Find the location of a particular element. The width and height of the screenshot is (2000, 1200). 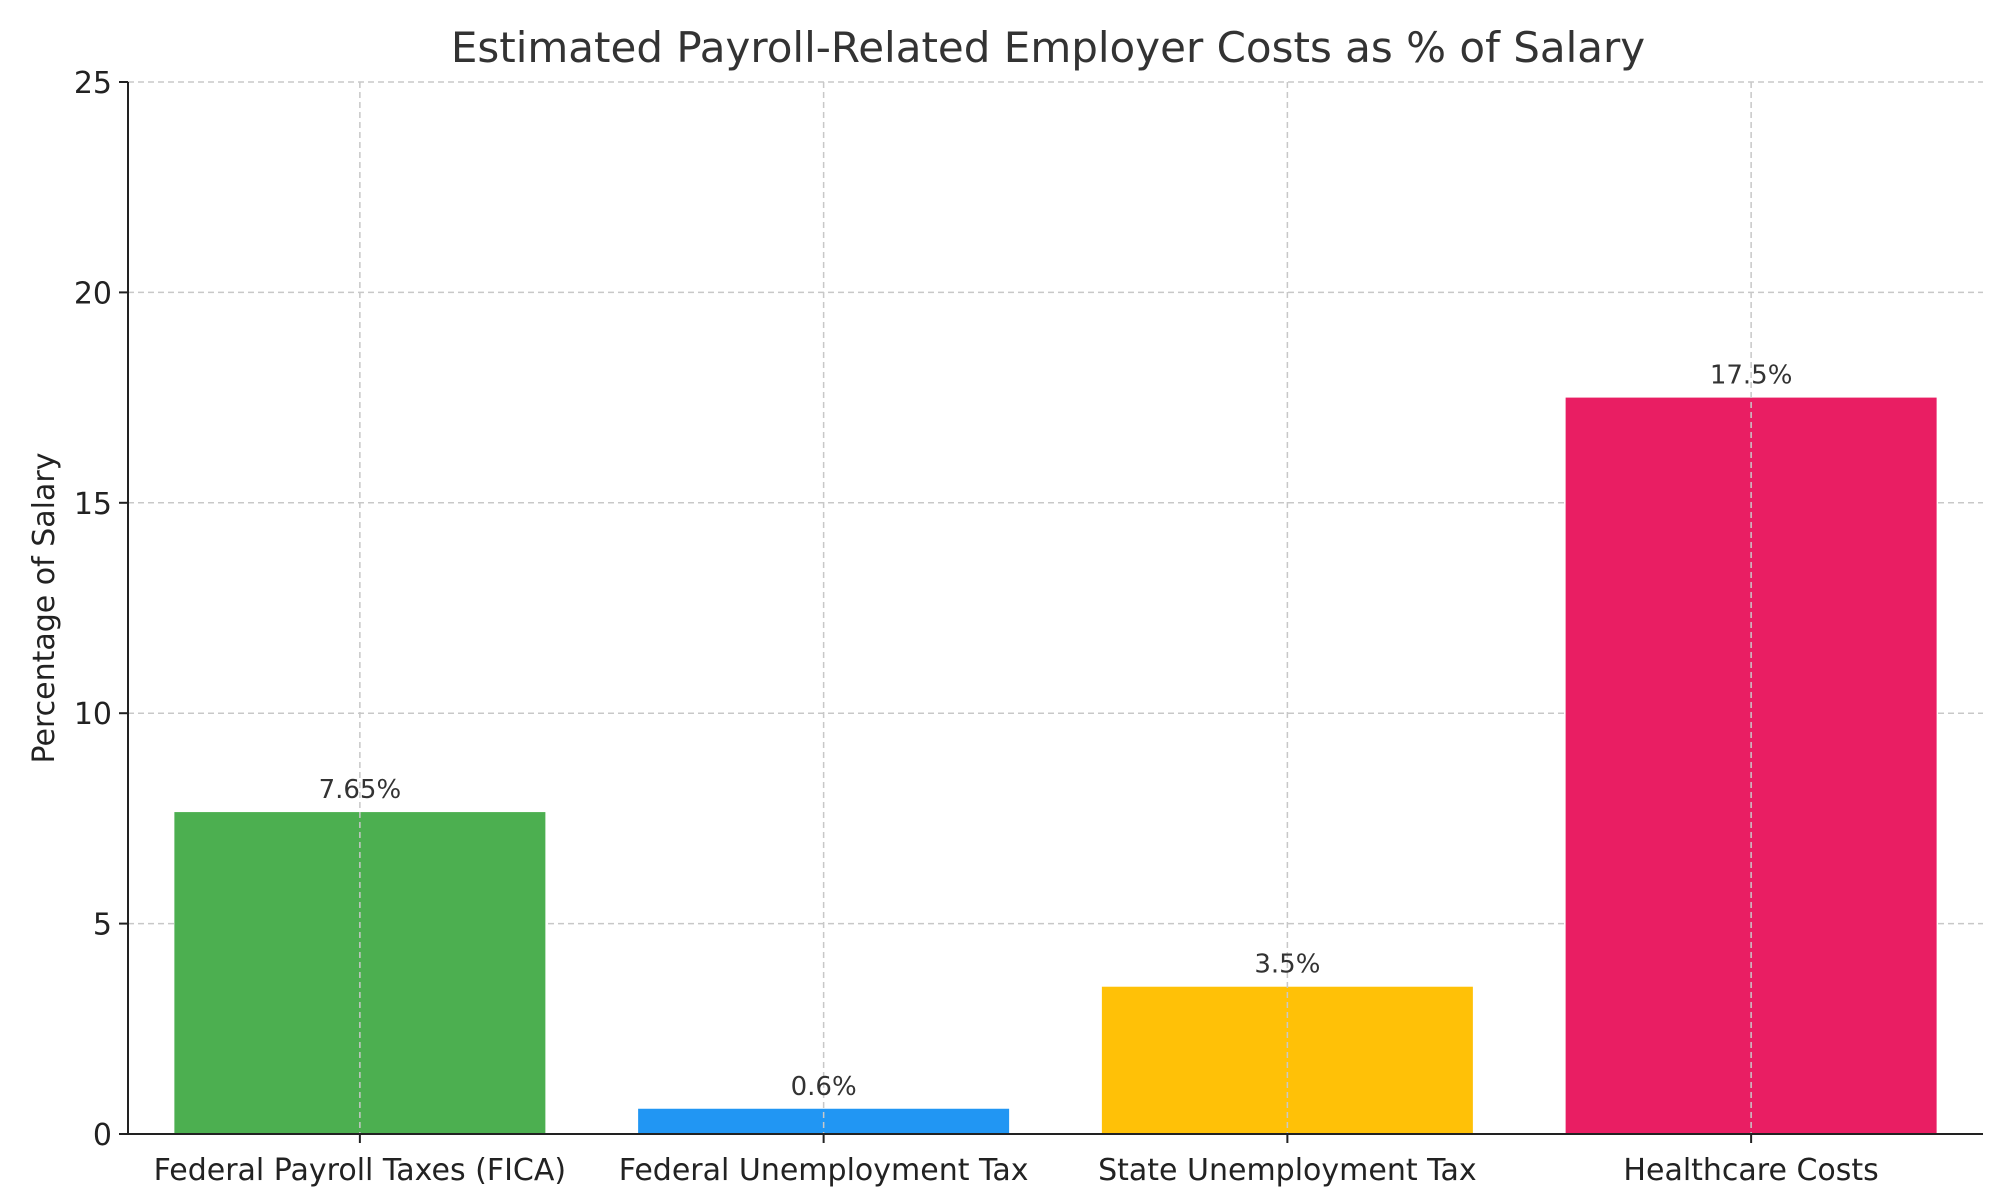

bar-value-label: 0.6% is located at coordinates (824, 1087).